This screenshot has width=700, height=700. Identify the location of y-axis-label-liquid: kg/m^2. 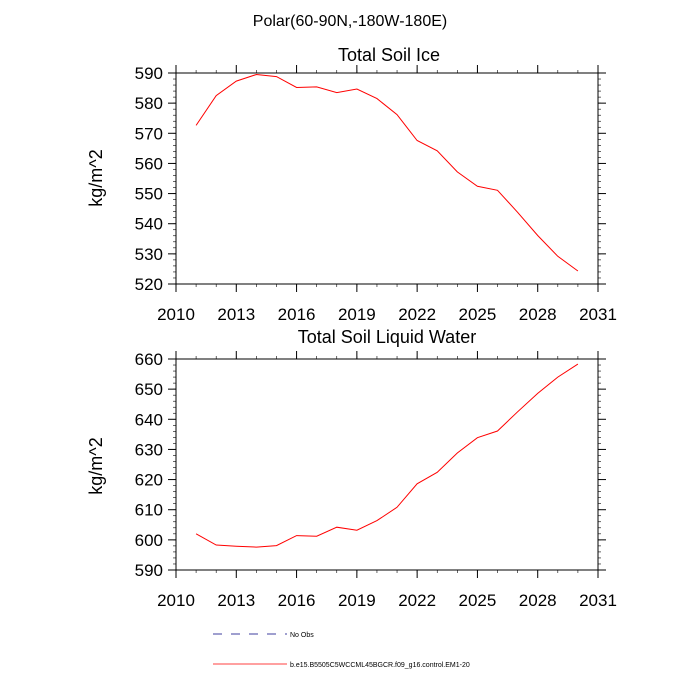
(96, 465).